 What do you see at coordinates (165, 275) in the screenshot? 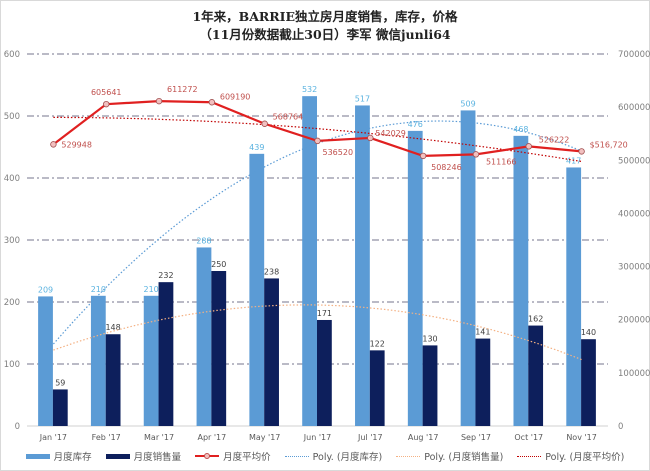
I see `data-label-sales: 232` at bounding box center [165, 275].